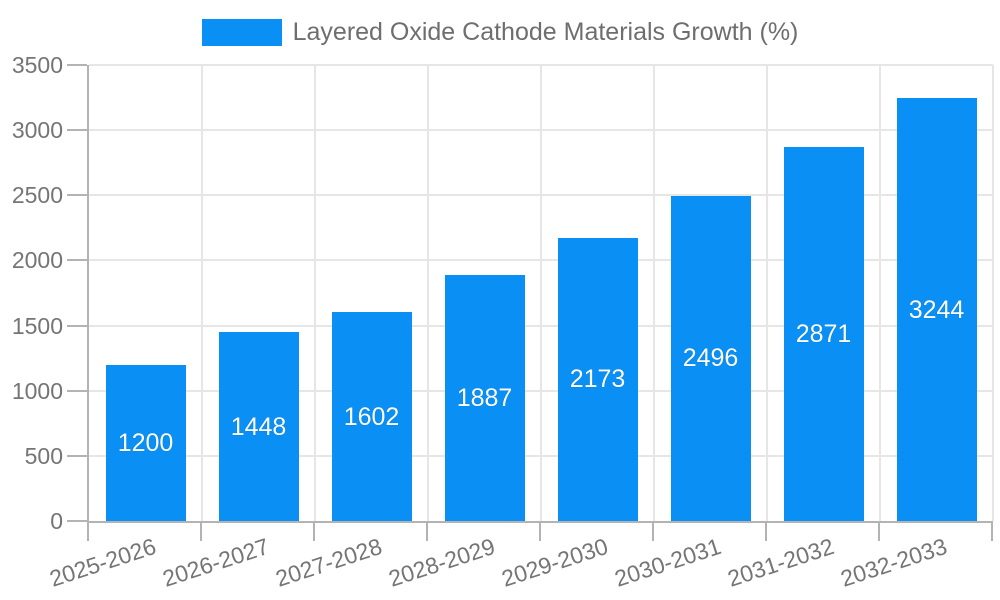  I want to click on legend-swatch, so click(241, 32).